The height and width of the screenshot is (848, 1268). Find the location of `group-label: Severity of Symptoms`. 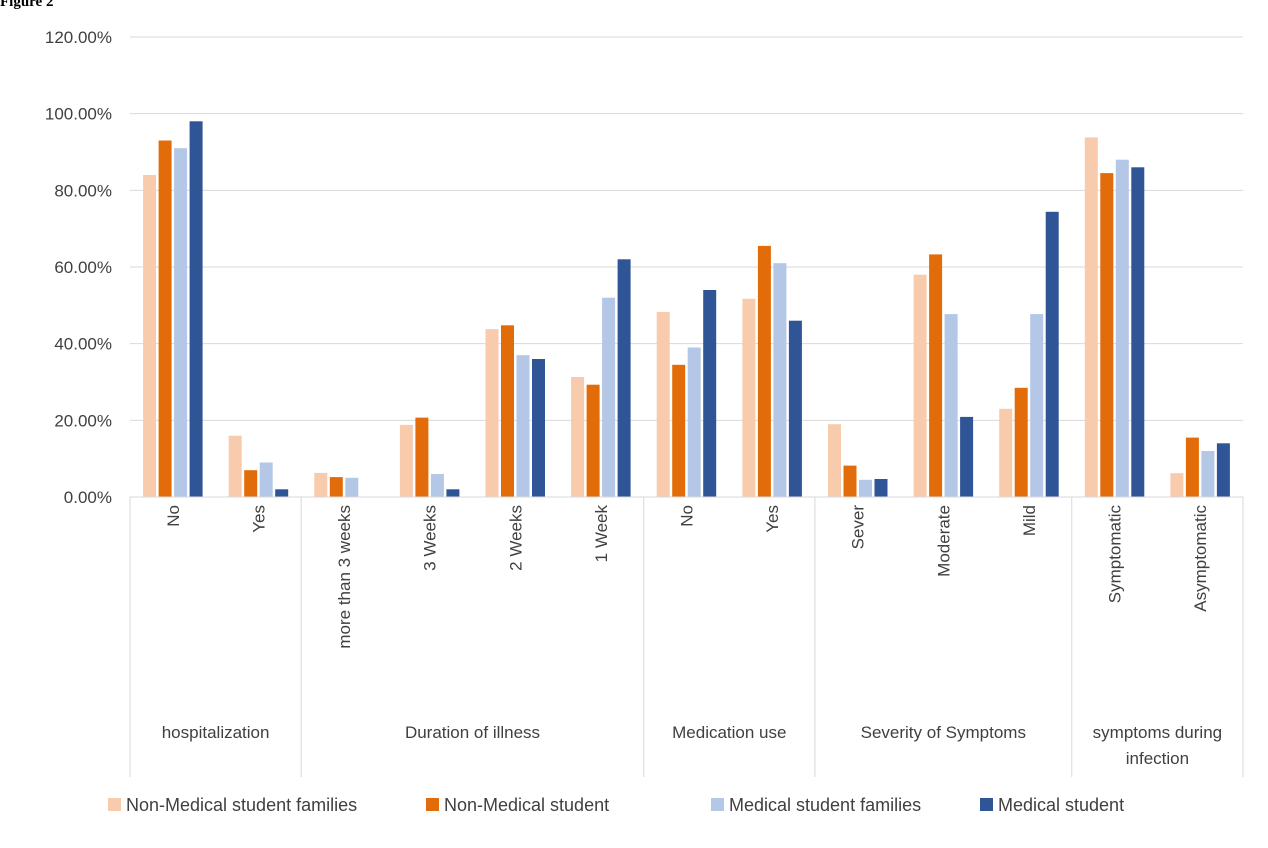

group-label: Severity of Symptoms is located at coordinates (943, 732).